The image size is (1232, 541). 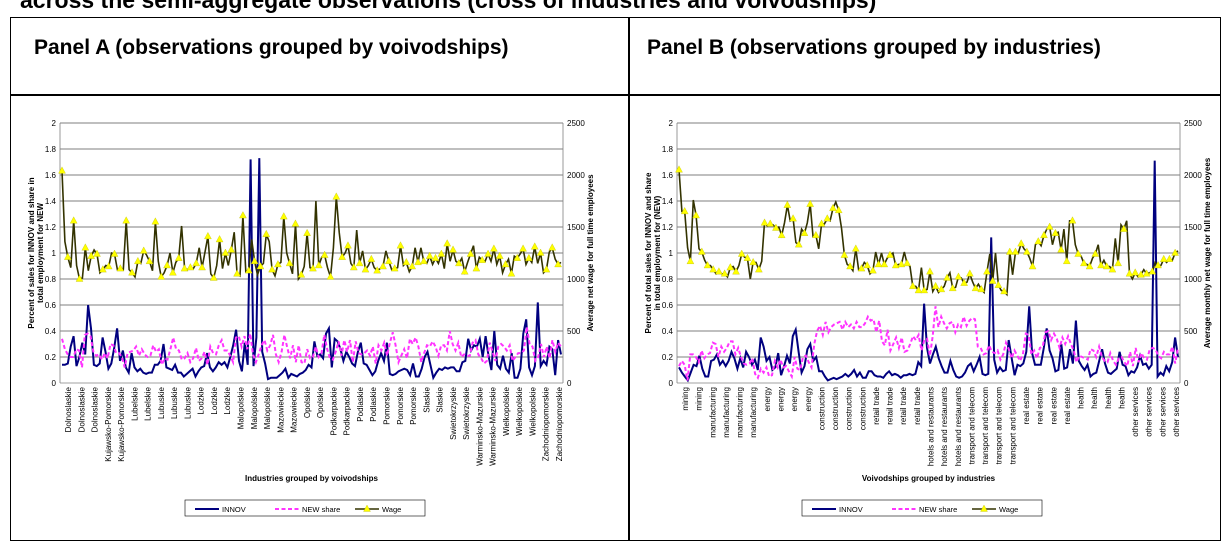 I want to click on y-tick-label: 0, so click(x=671, y=383).